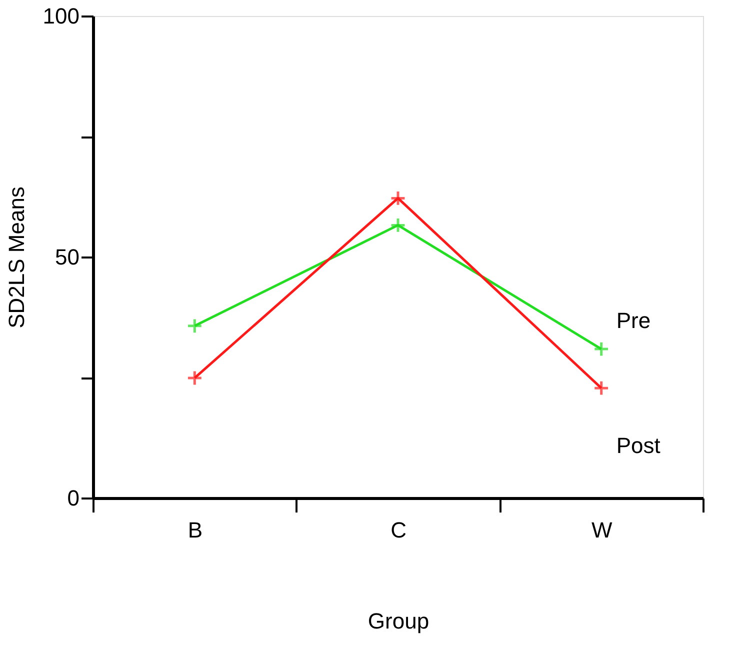 The image size is (750, 652). What do you see at coordinates (601, 530) in the screenshot?
I see `x-tick-label: W` at bounding box center [601, 530].